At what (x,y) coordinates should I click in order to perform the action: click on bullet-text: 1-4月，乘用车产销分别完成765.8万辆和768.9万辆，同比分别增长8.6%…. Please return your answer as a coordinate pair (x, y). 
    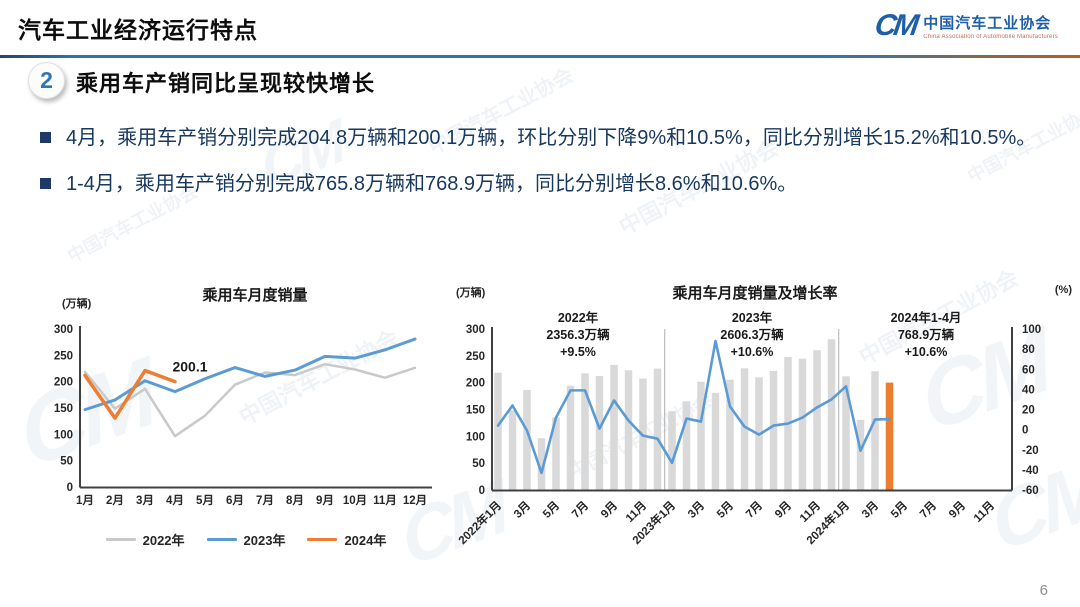
    Looking at the image, I should click on (432, 184).